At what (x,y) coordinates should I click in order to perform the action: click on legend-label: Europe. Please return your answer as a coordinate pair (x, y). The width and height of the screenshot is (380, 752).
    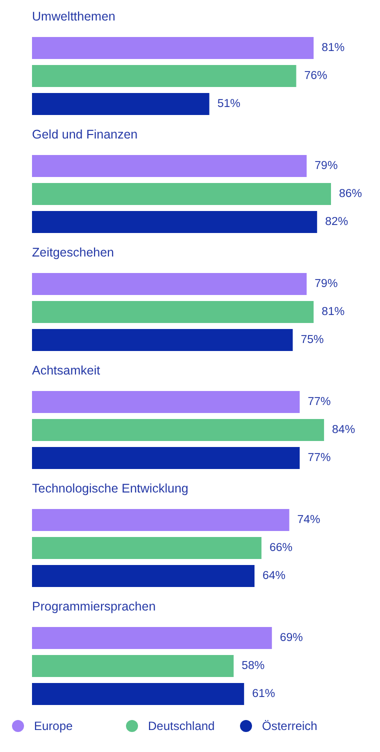
    Looking at the image, I should click on (53, 726).